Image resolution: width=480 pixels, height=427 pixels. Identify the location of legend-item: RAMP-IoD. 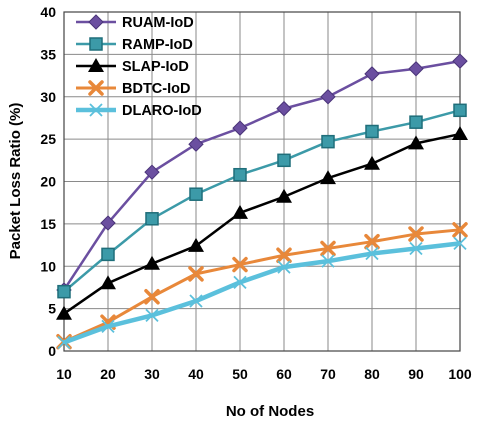
(134, 45).